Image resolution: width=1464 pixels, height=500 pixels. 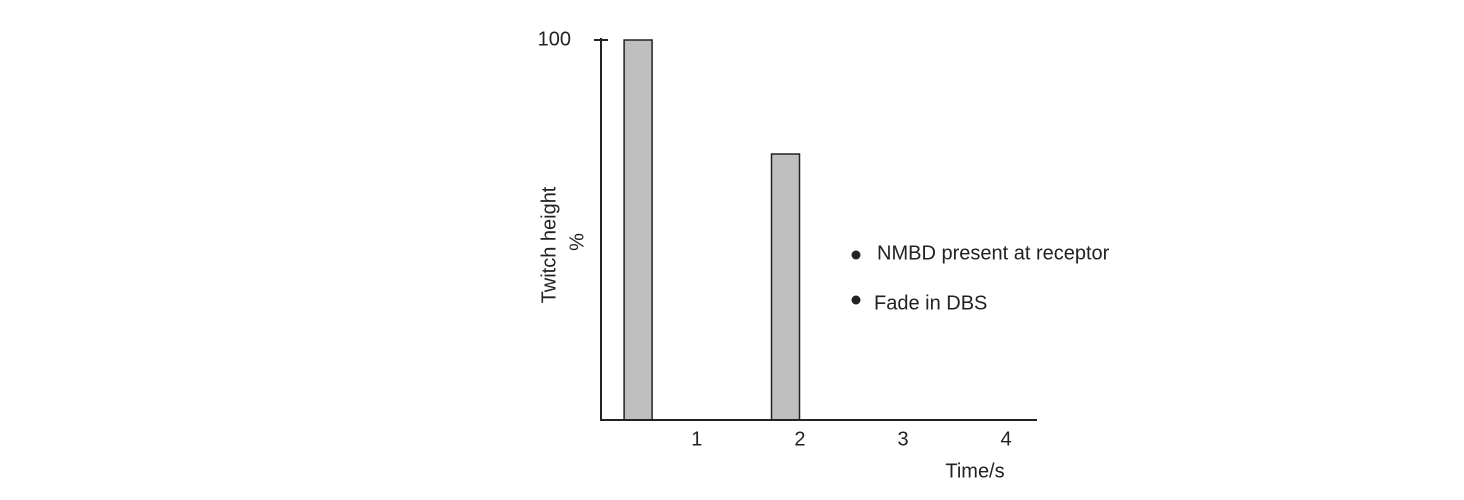 I want to click on y-tick-label: 100, so click(x=554, y=39).